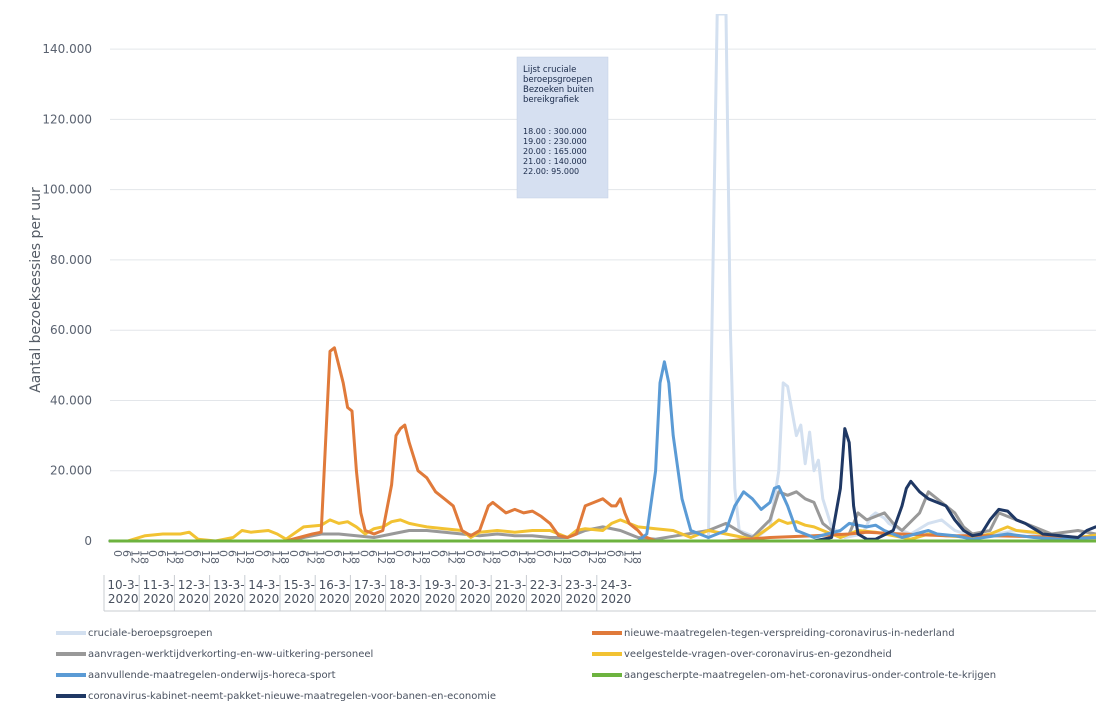  Describe the element at coordinates (546, 592) in the screenshot. I see `date-label: 22-3-2020` at that location.